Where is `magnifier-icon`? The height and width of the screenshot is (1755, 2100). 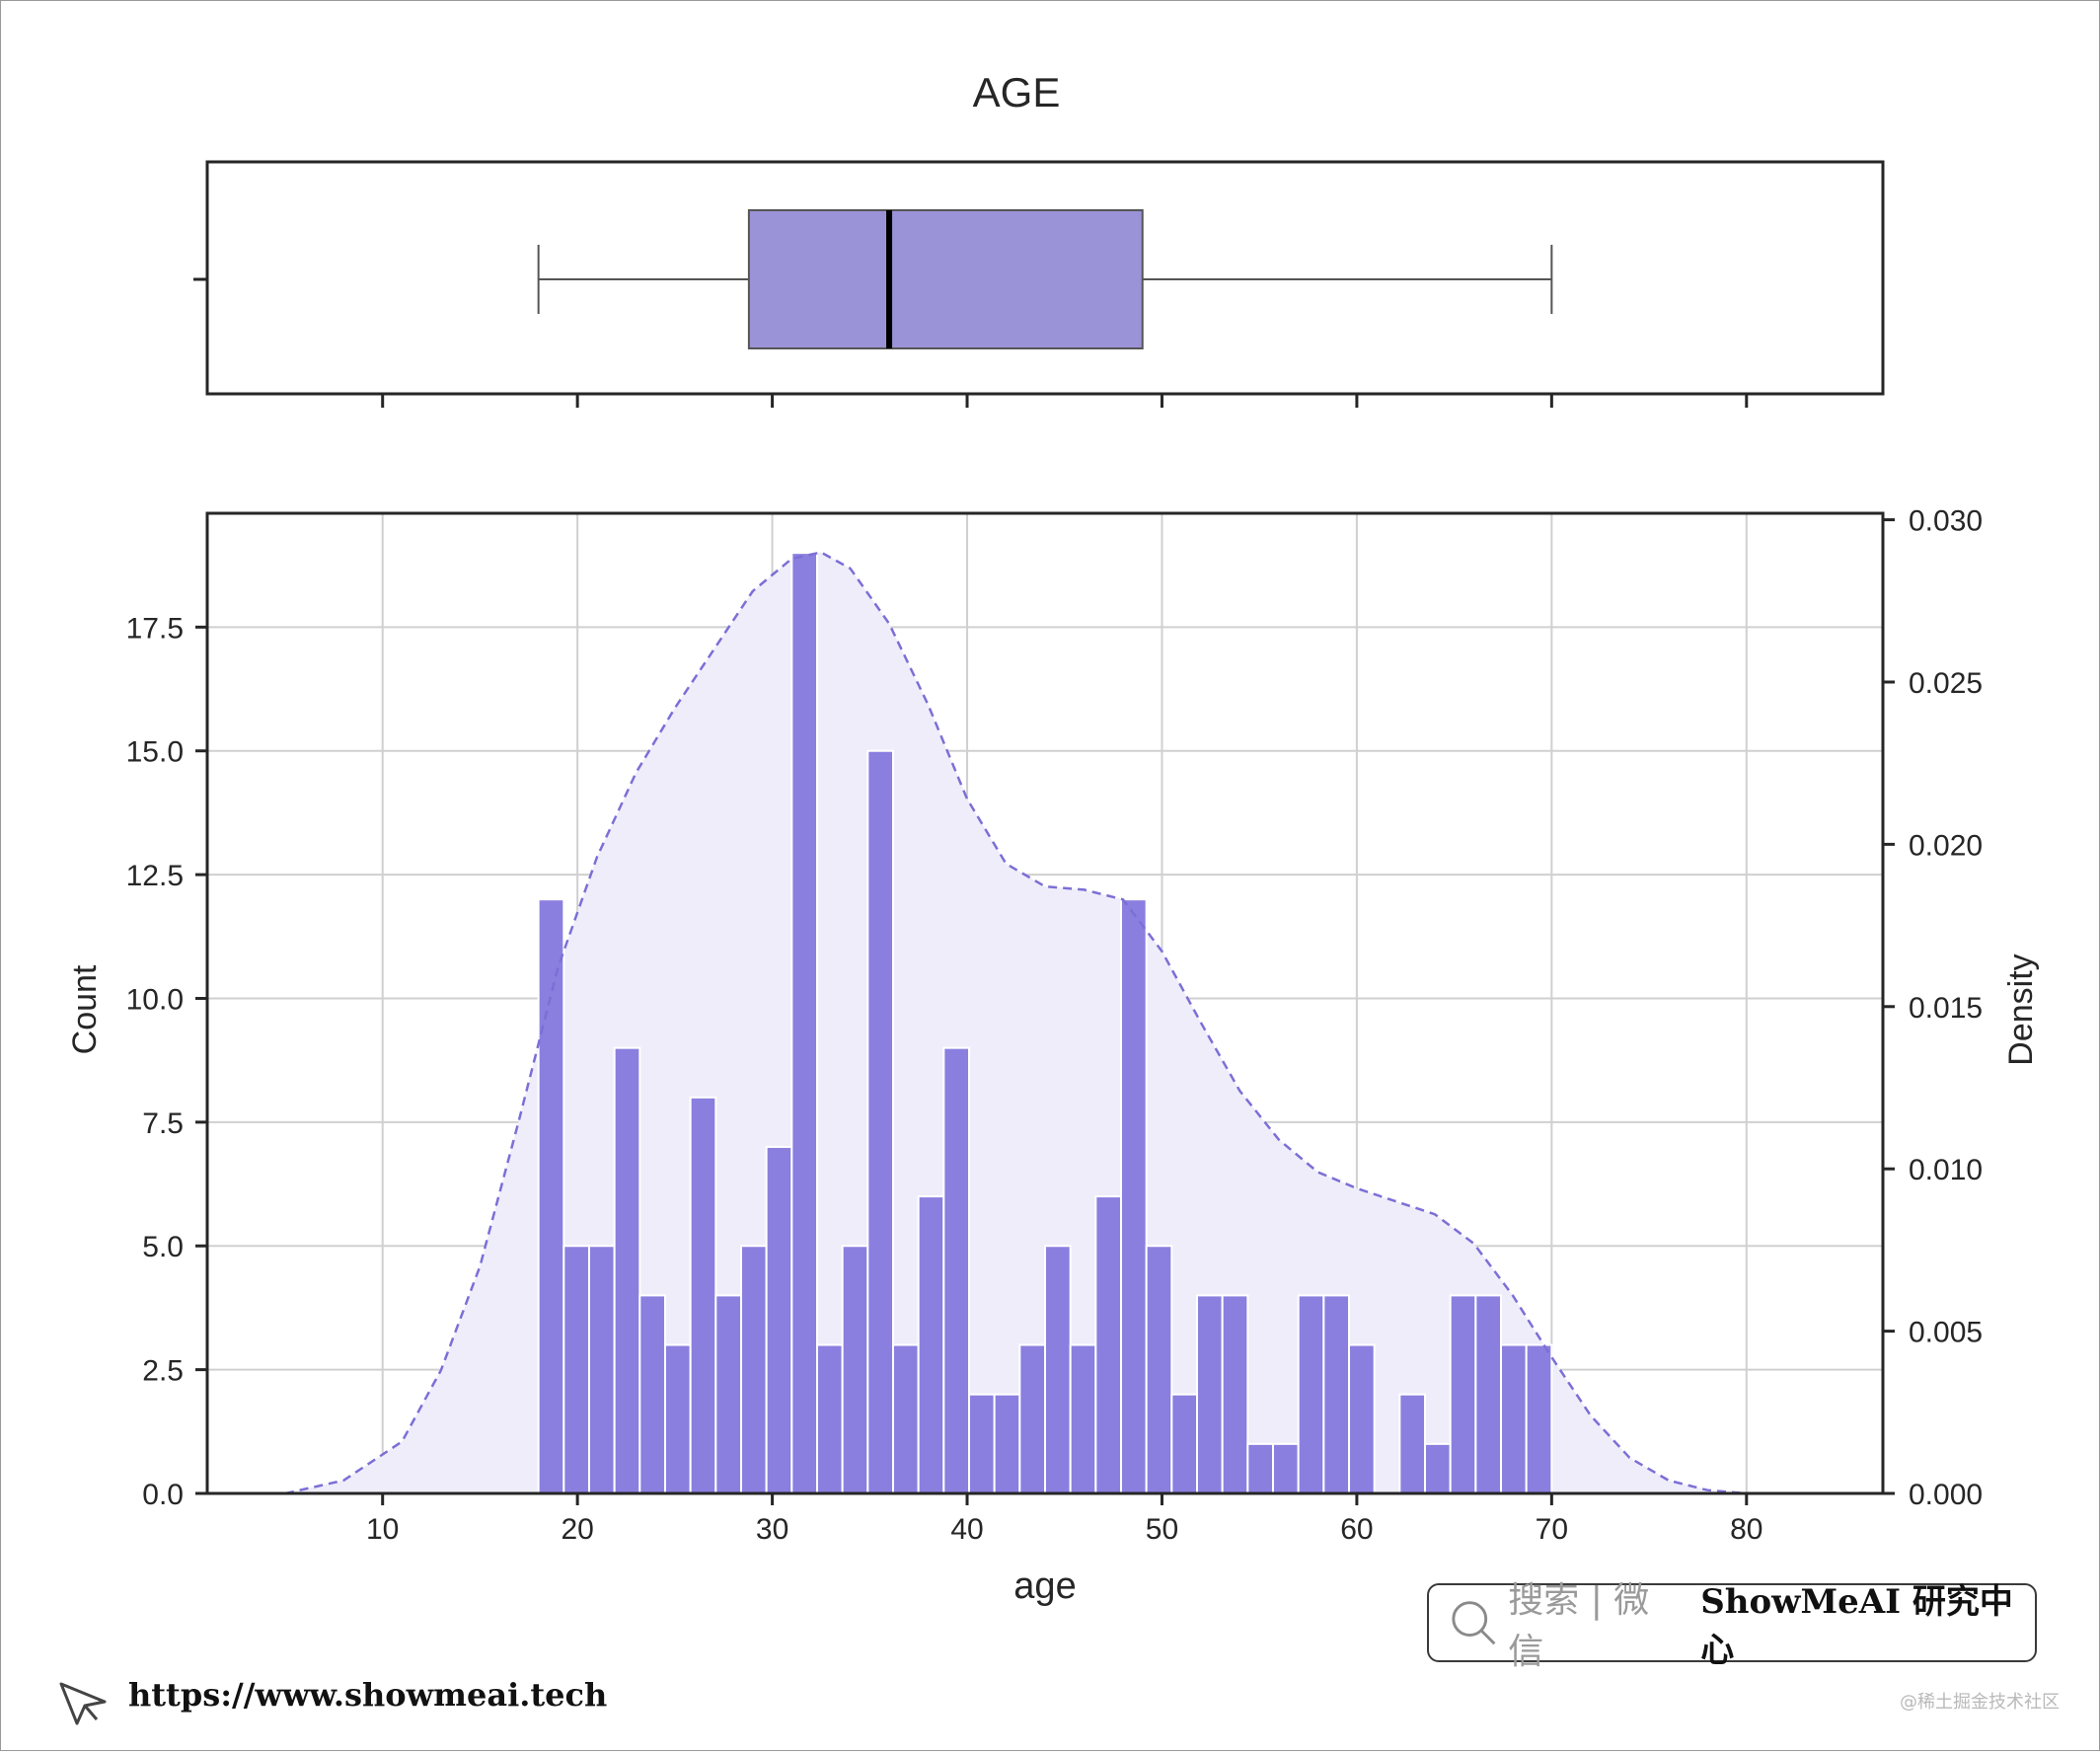
magnifier-icon is located at coordinates (1474, 1623).